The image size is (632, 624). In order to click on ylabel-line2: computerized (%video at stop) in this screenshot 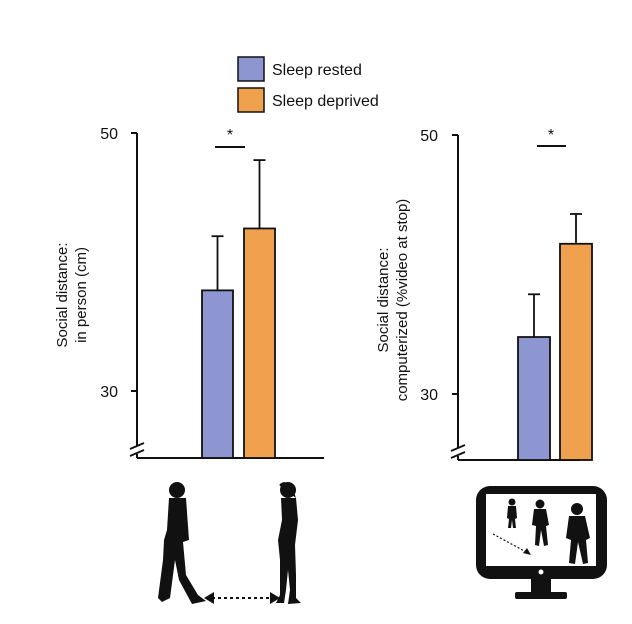, I will do `click(402, 300)`.